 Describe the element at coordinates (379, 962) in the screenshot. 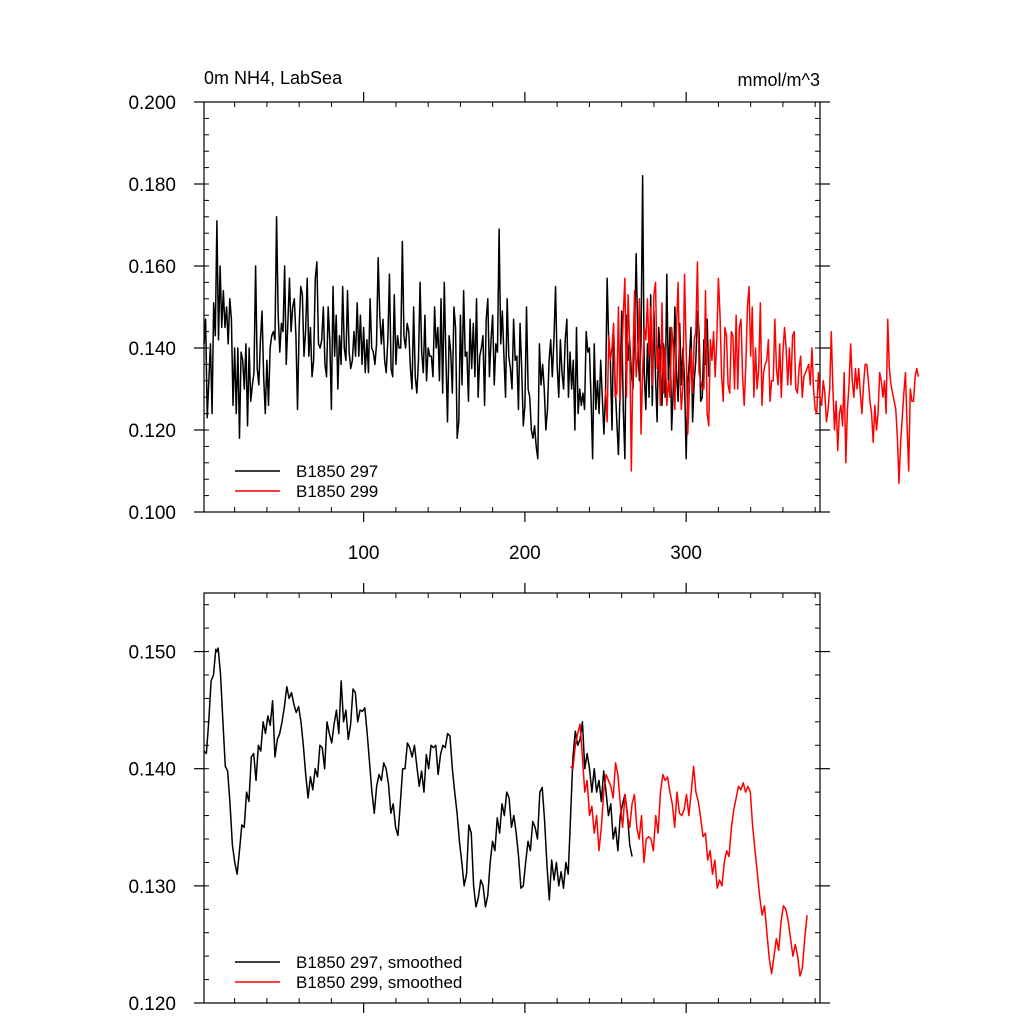

I see `bottom-legend-label-0: B1850 297, smoothed` at that location.